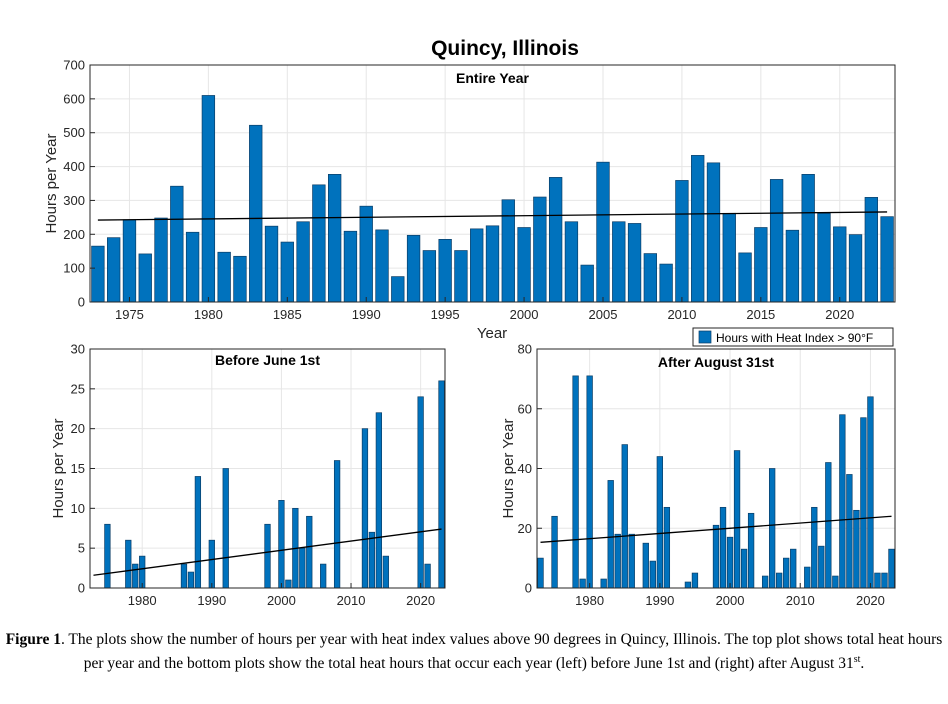 This screenshot has height=704, width=948. Describe the element at coordinates (351, 600) in the screenshot. I see `x-tick-label: 2010` at that location.